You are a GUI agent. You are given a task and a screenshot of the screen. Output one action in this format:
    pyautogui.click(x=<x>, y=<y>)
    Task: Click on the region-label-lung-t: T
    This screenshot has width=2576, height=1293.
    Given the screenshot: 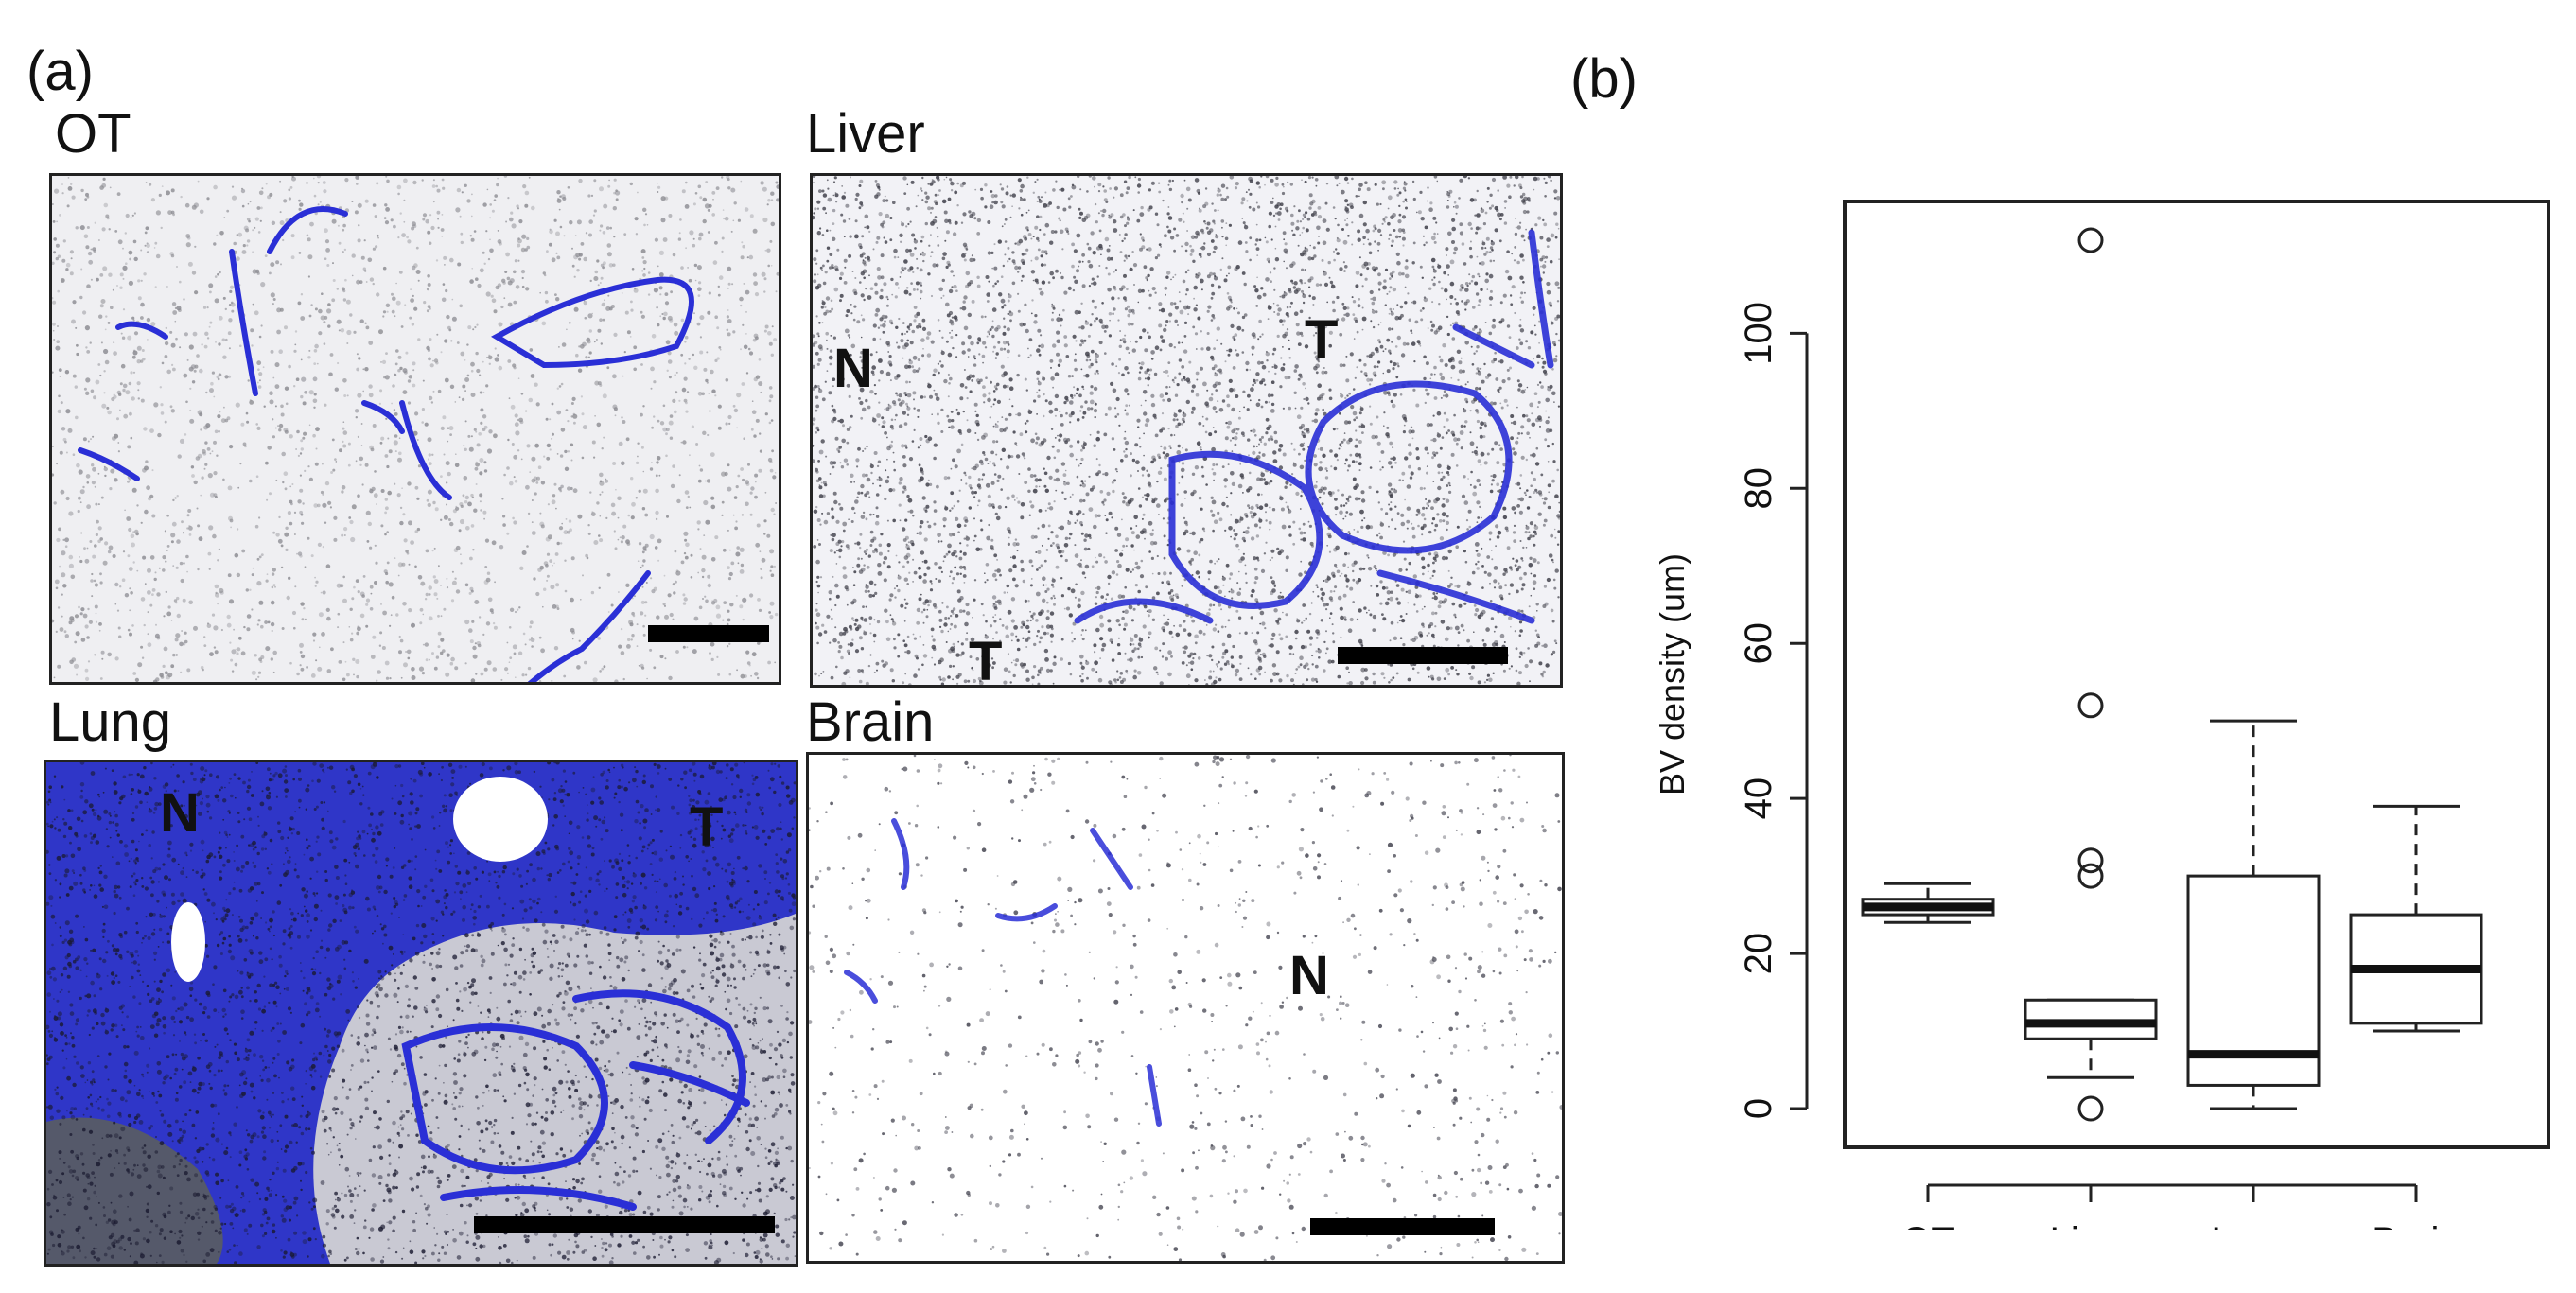 What is the action you would take?
    pyautogui.click(x=707, y=827)
    